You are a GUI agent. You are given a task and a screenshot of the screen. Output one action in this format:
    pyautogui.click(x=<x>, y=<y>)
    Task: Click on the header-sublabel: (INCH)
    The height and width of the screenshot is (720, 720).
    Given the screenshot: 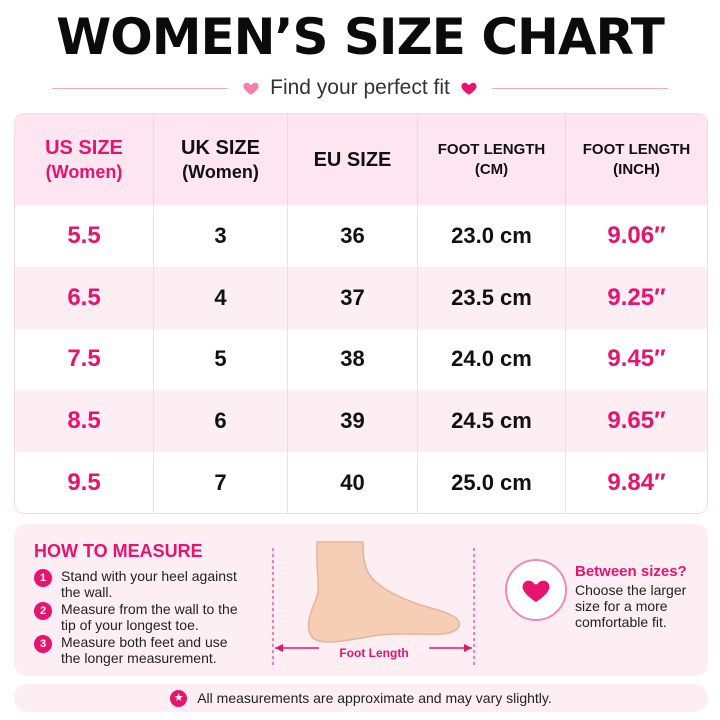 What is the action you would take?
    pyautogui.click(x=636, y=169)
    